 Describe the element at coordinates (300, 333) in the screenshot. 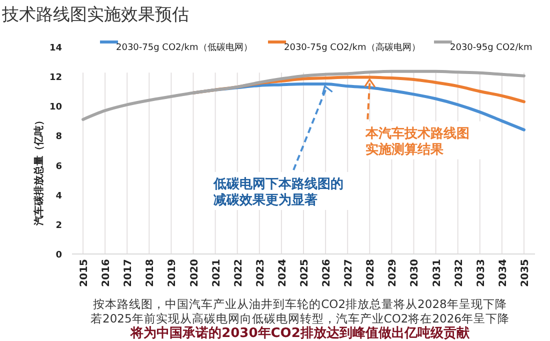

I see `text: 将为中国承诺的2030年CO2排放达到峰值做出亿吨级贡献` at that location.